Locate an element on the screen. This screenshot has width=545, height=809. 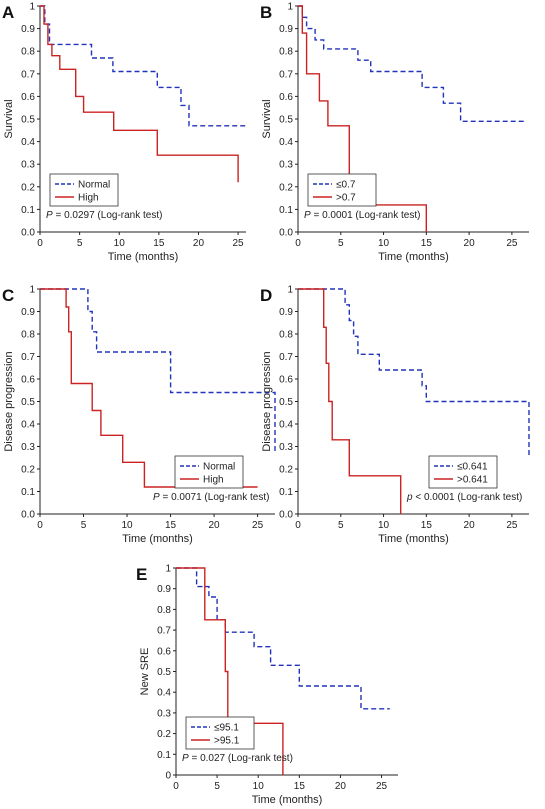
p-value-text: P = 0.0001 (Log-rank test) is located at coordinates (362, 215).